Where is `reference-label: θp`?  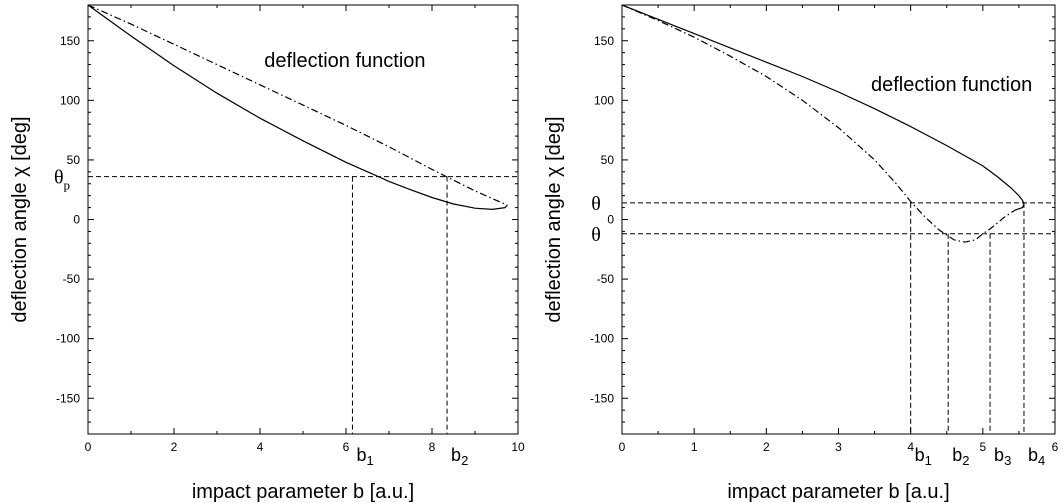 reference-label: θp is located at coordinates (62, 180).